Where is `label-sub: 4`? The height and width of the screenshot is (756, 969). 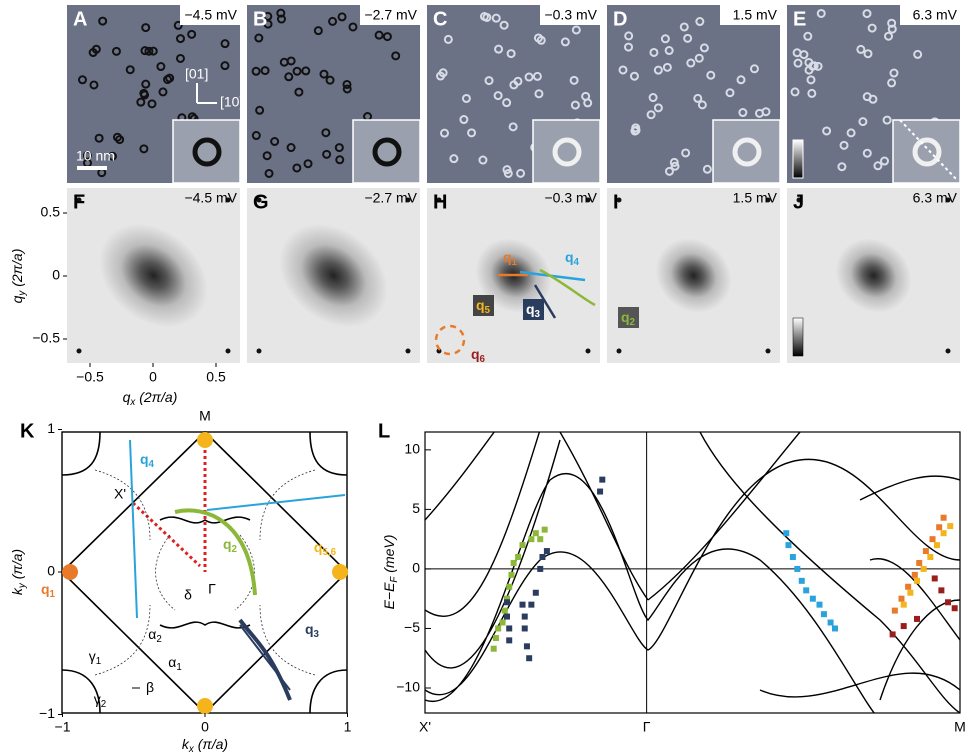 label-sub: 4 is located at coordinates (152, 464).